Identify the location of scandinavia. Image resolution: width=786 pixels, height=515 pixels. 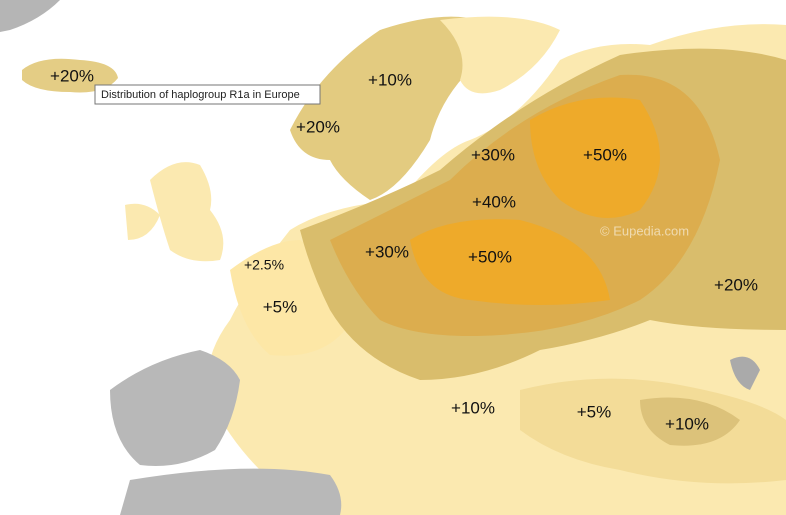
(389, 108).